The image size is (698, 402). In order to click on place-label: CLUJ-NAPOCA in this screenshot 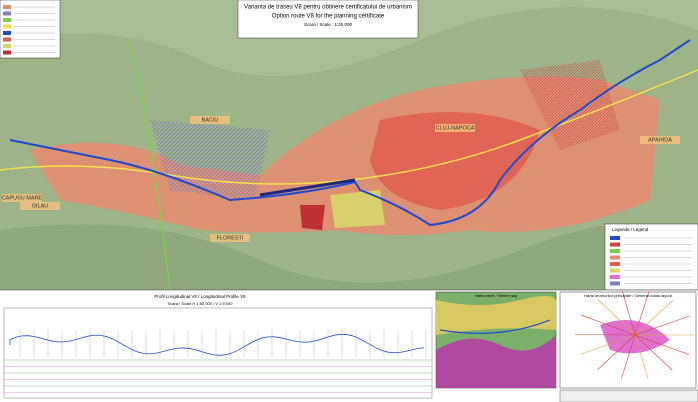, I will do `click(455, 128)`.